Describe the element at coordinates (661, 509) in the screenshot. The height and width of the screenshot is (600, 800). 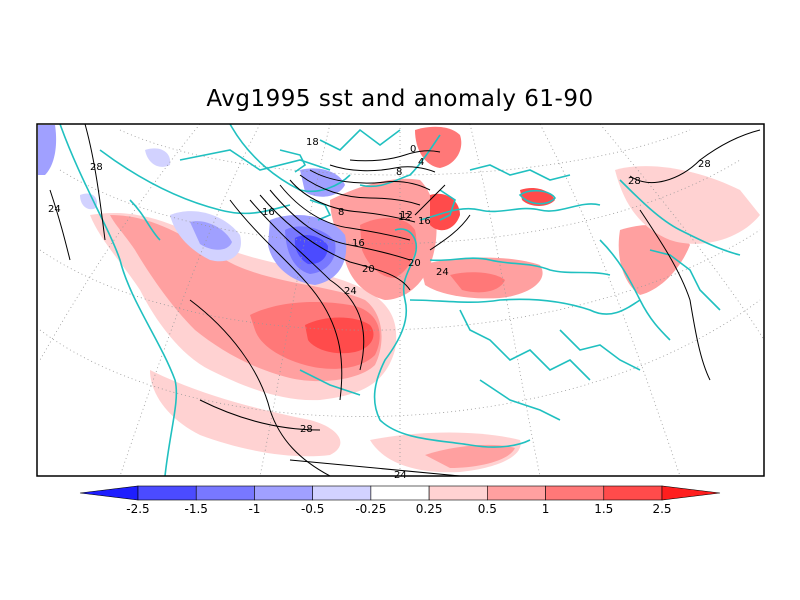
I see `colorbar-tick-label: 2.5` at that location.